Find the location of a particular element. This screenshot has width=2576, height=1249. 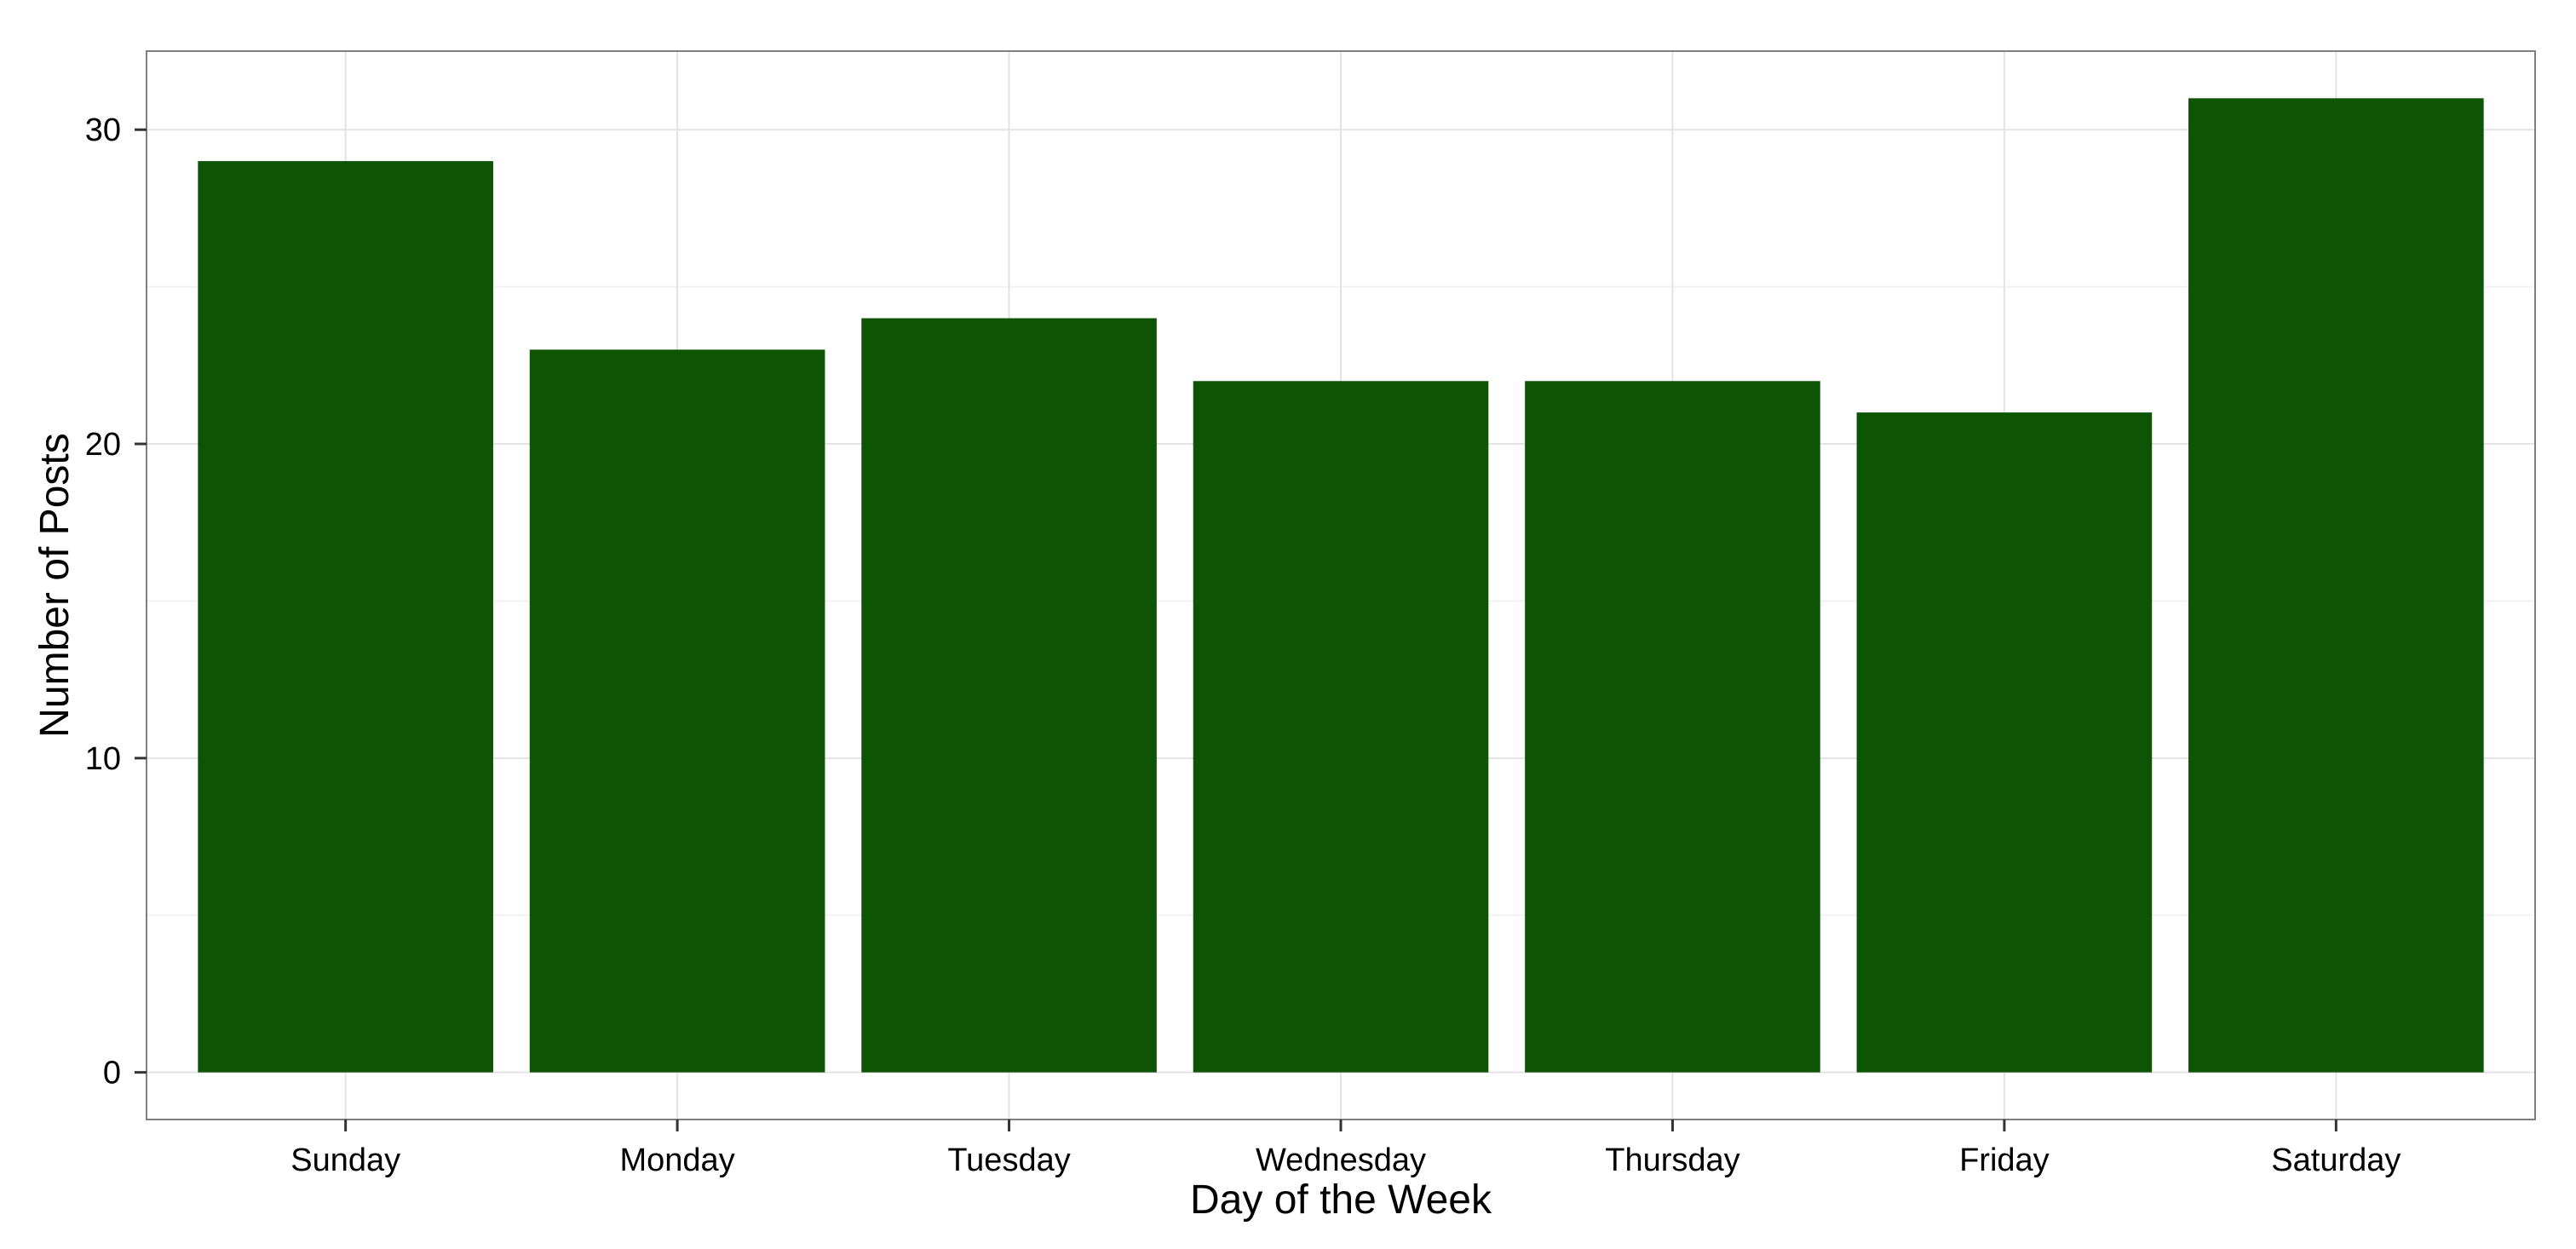

y-axis: 0 10 20 30 is located at coordinates (116, 601).